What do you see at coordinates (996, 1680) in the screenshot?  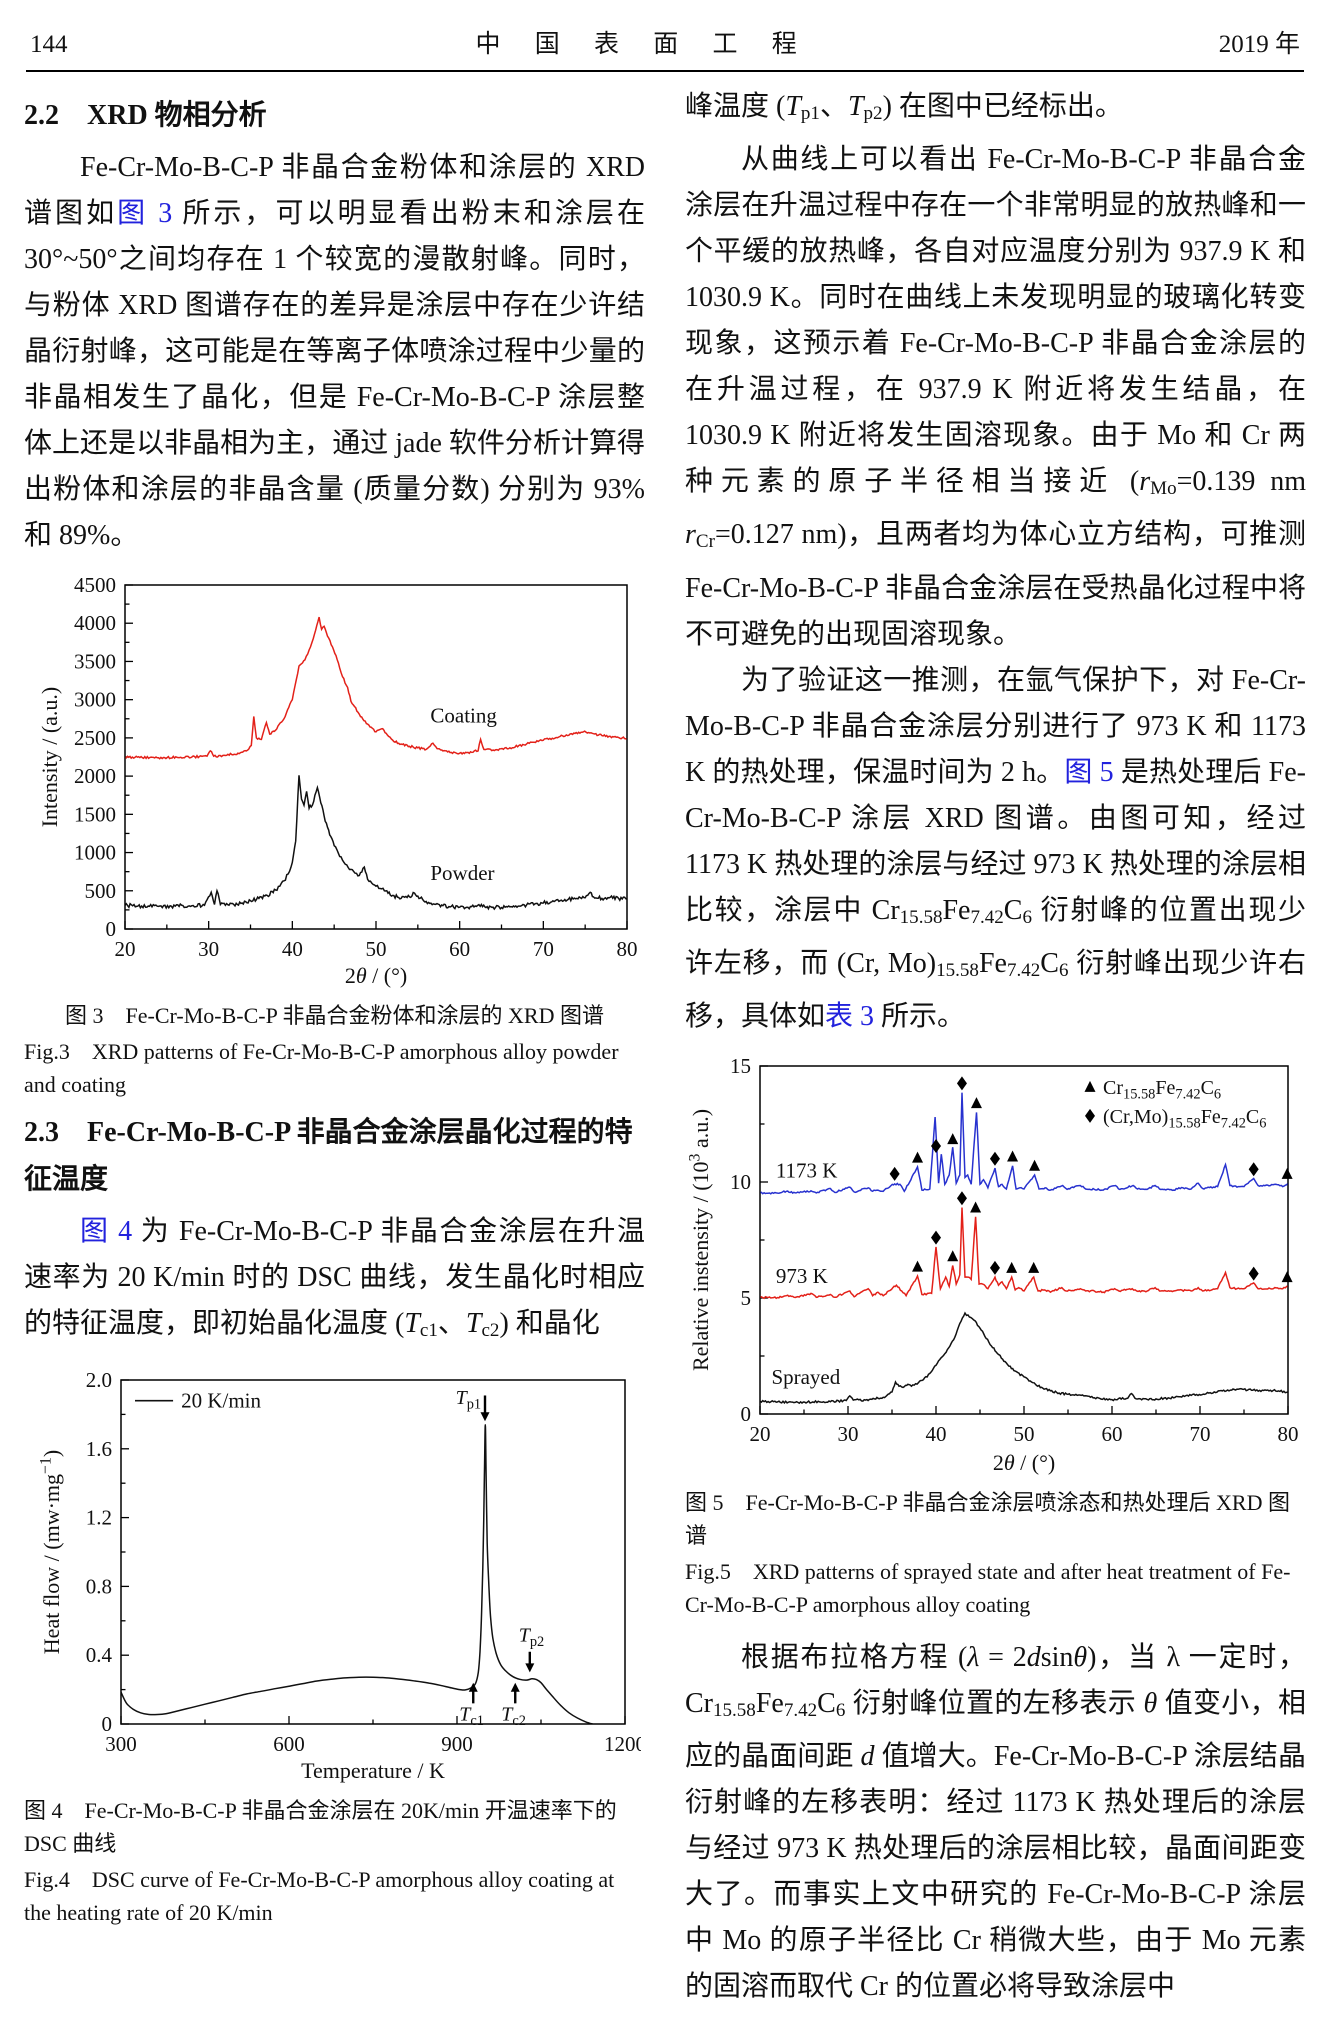 I see `text-run: )，当 λ 一定时，Cr` at bounding box center [996, 1680].